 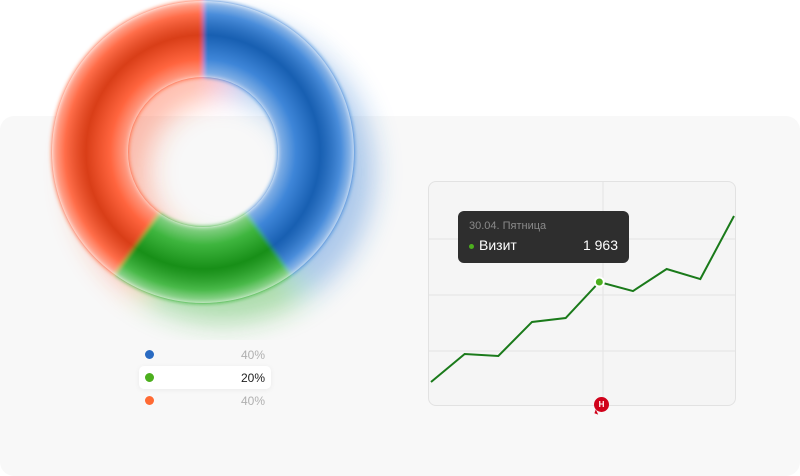 What do you see at coordinates (599, 282) in the screenshot?
I see `highlight-point` at bounding box center [599, 282].